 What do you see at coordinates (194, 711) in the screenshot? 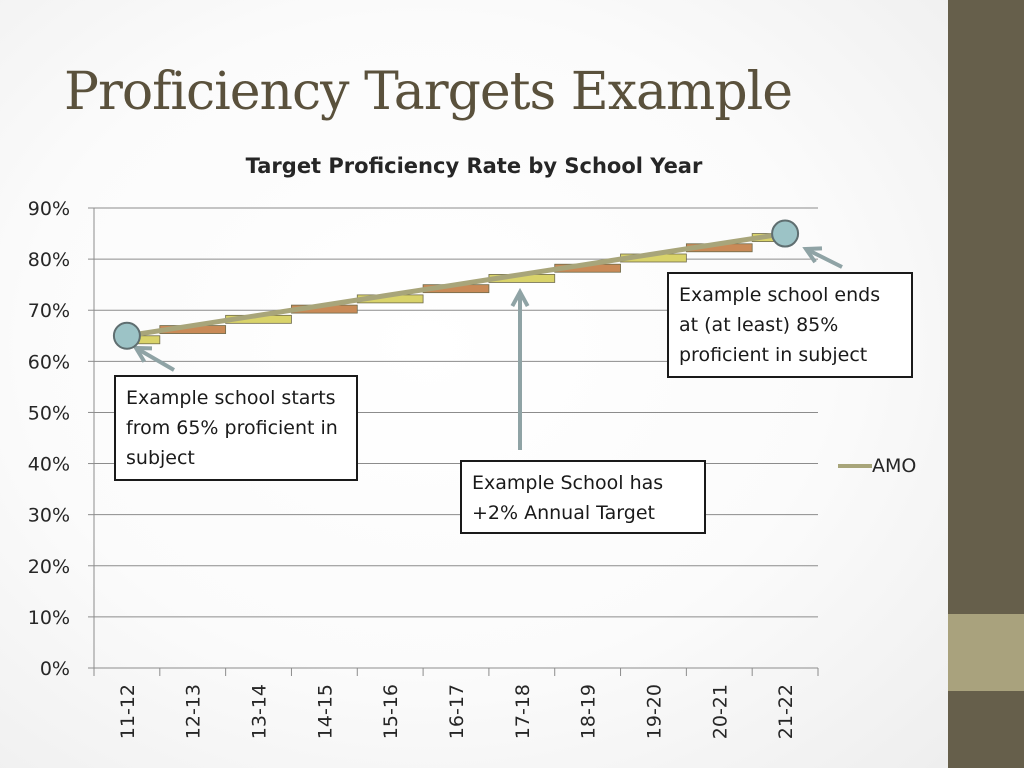
I see `x-tick-label: 12-13` at bounding box center [194, 711].